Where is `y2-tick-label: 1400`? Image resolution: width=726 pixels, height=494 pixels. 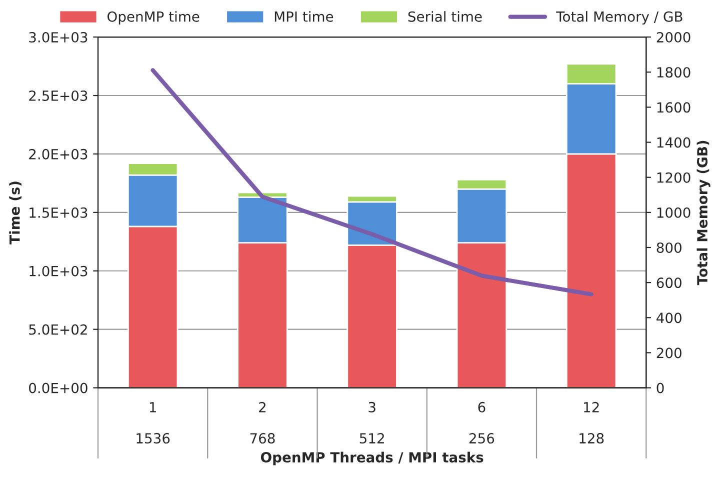
y2-tick-label: 1400 is located at coordinates (673, 142).